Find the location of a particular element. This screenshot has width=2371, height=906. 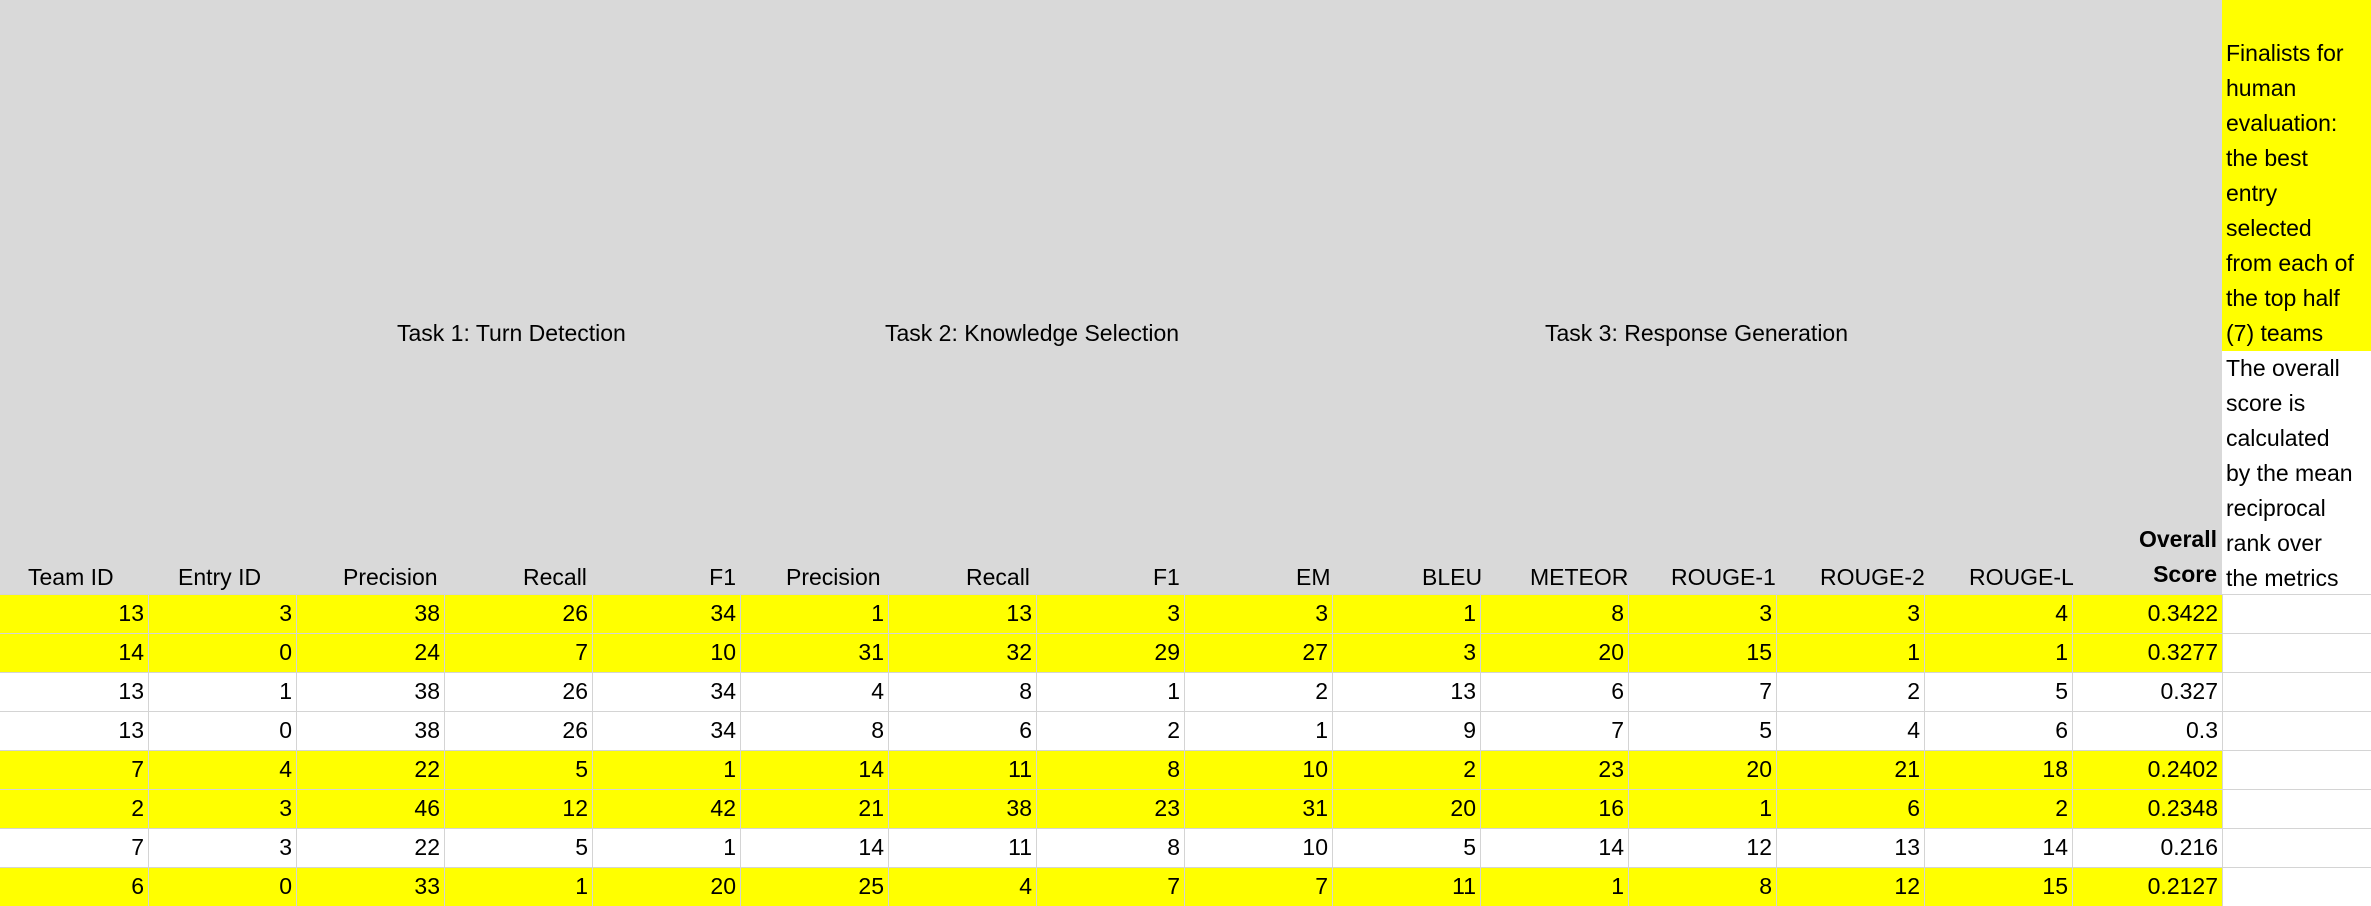

meteor-cell: 8 is located at coordinates (1617, 613).